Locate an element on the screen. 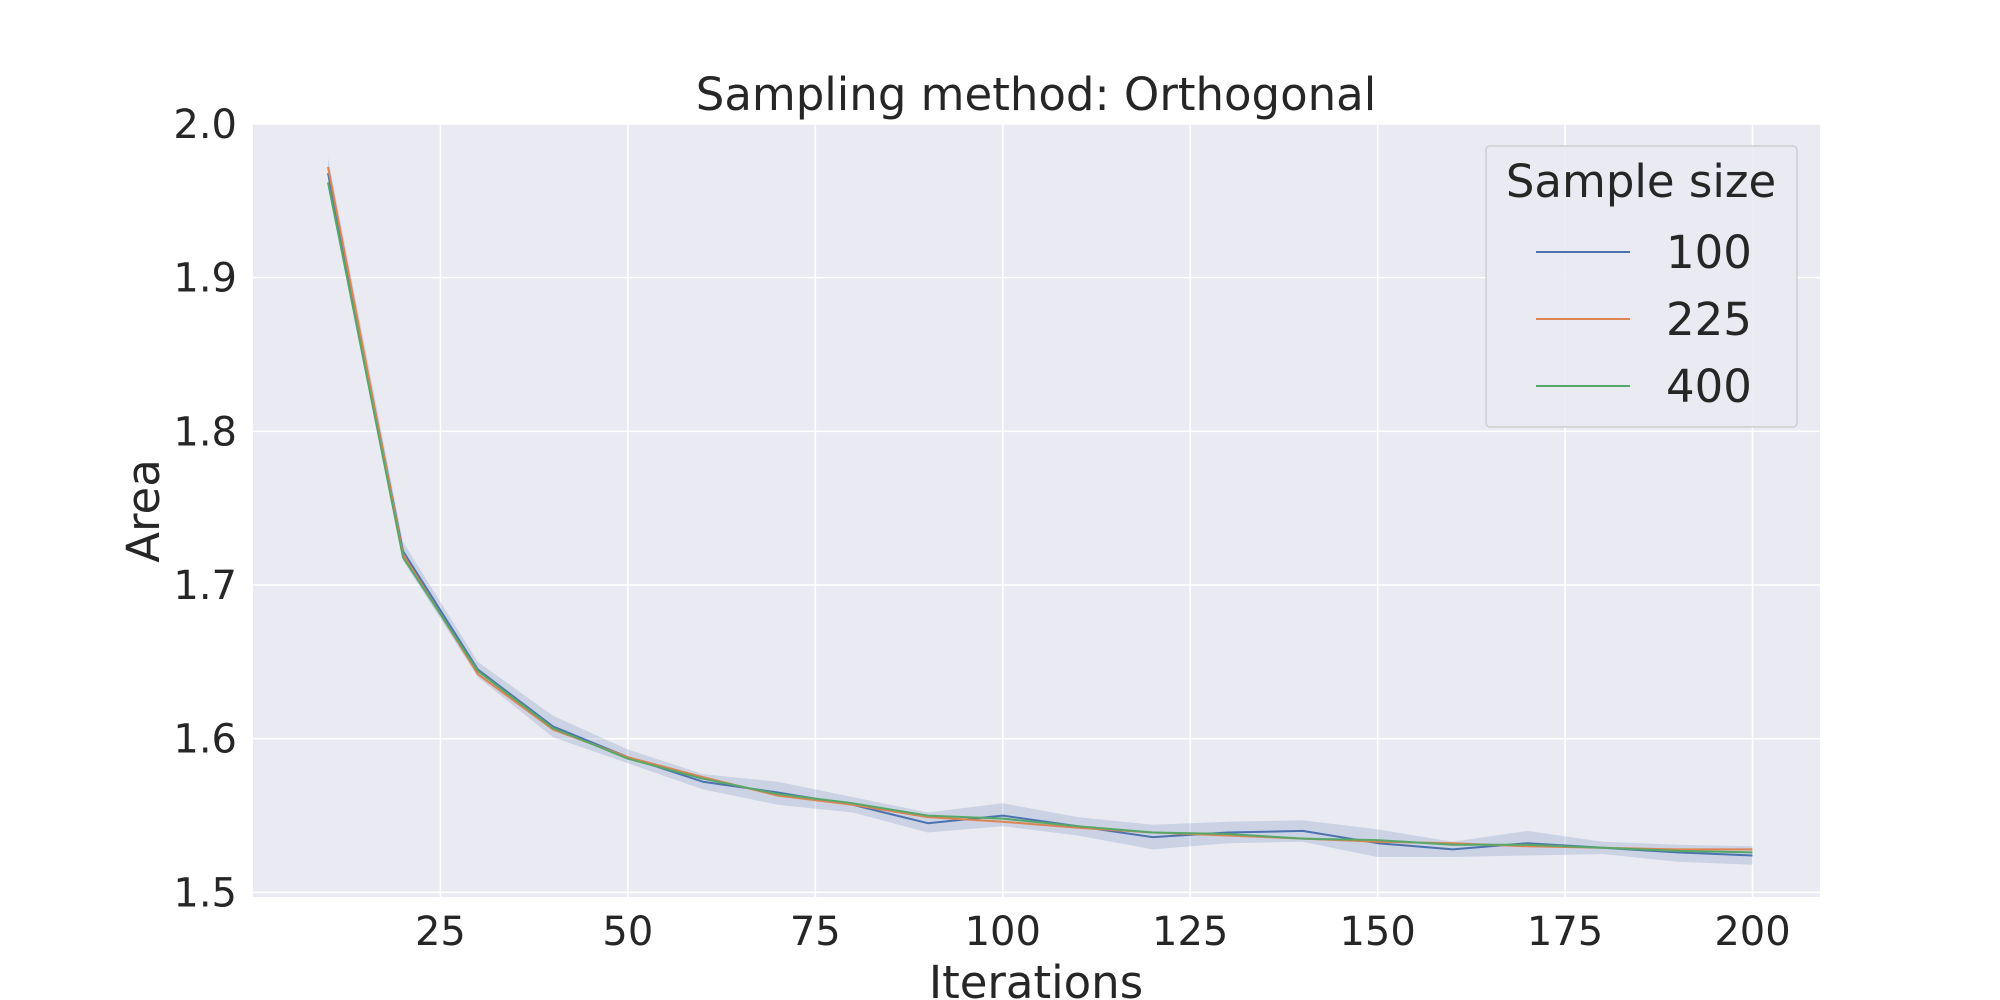 The width and height of the screenshot is (2000, 1000). y-tick-label: 1.7 is located at coordinates (205, 586).